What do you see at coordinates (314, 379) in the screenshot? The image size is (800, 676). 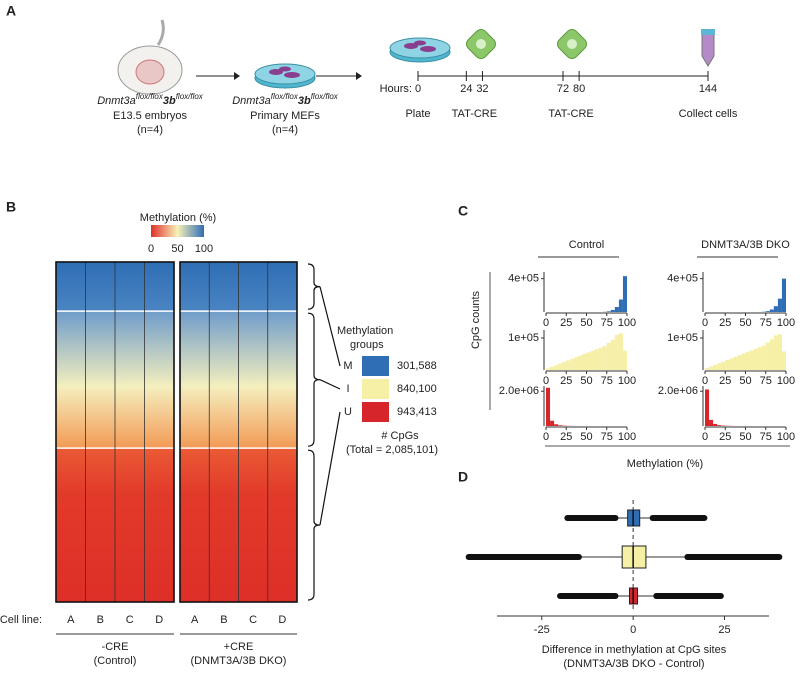 I see `brace` at bounding box center [314, 379].